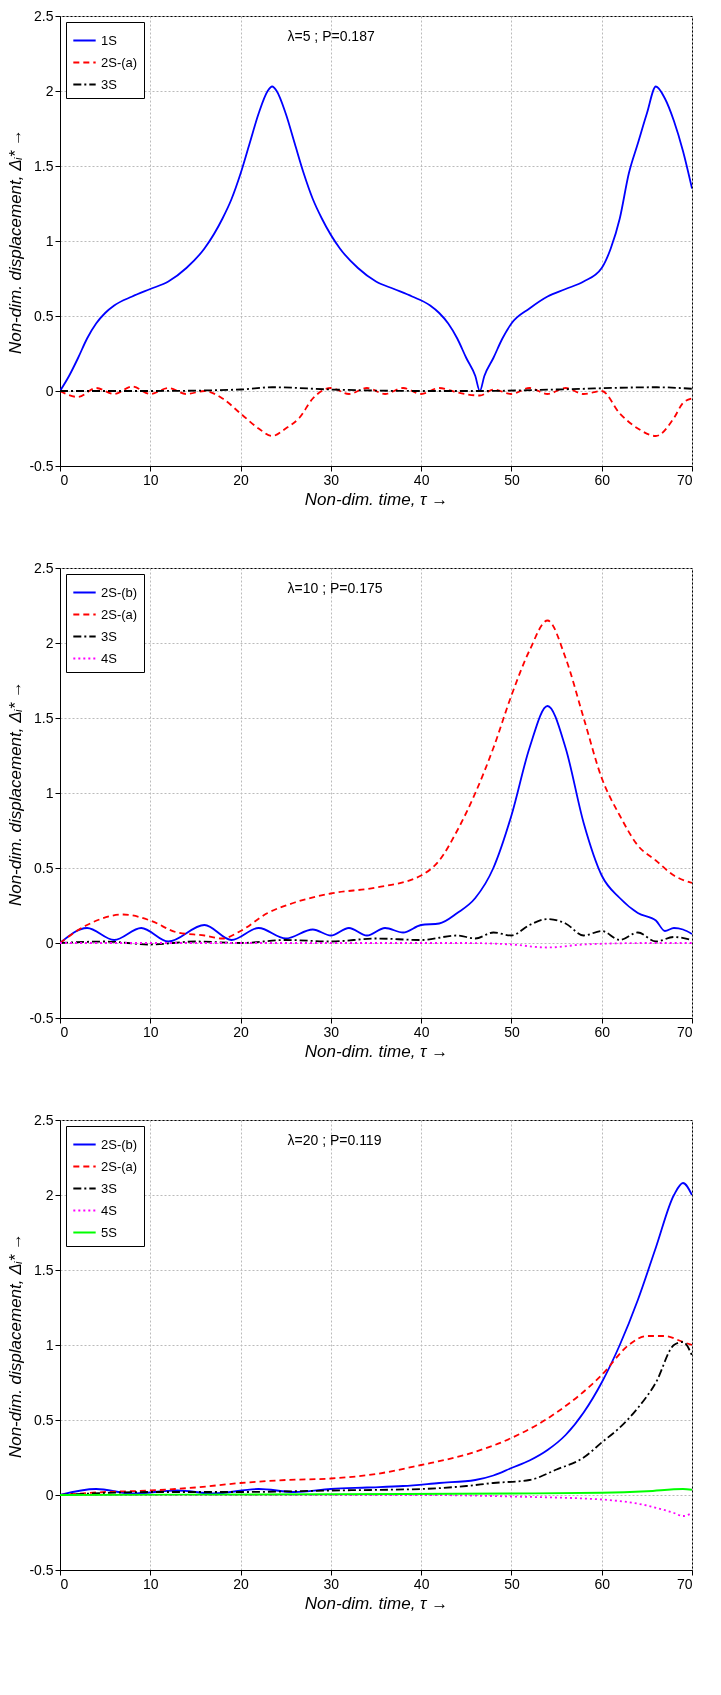 This screenshot has width=721, height=1695. Describe the element at coordinates (335, 588) in the screenshot. I see `annotation: λ=10 ; P=0.175` at that location.